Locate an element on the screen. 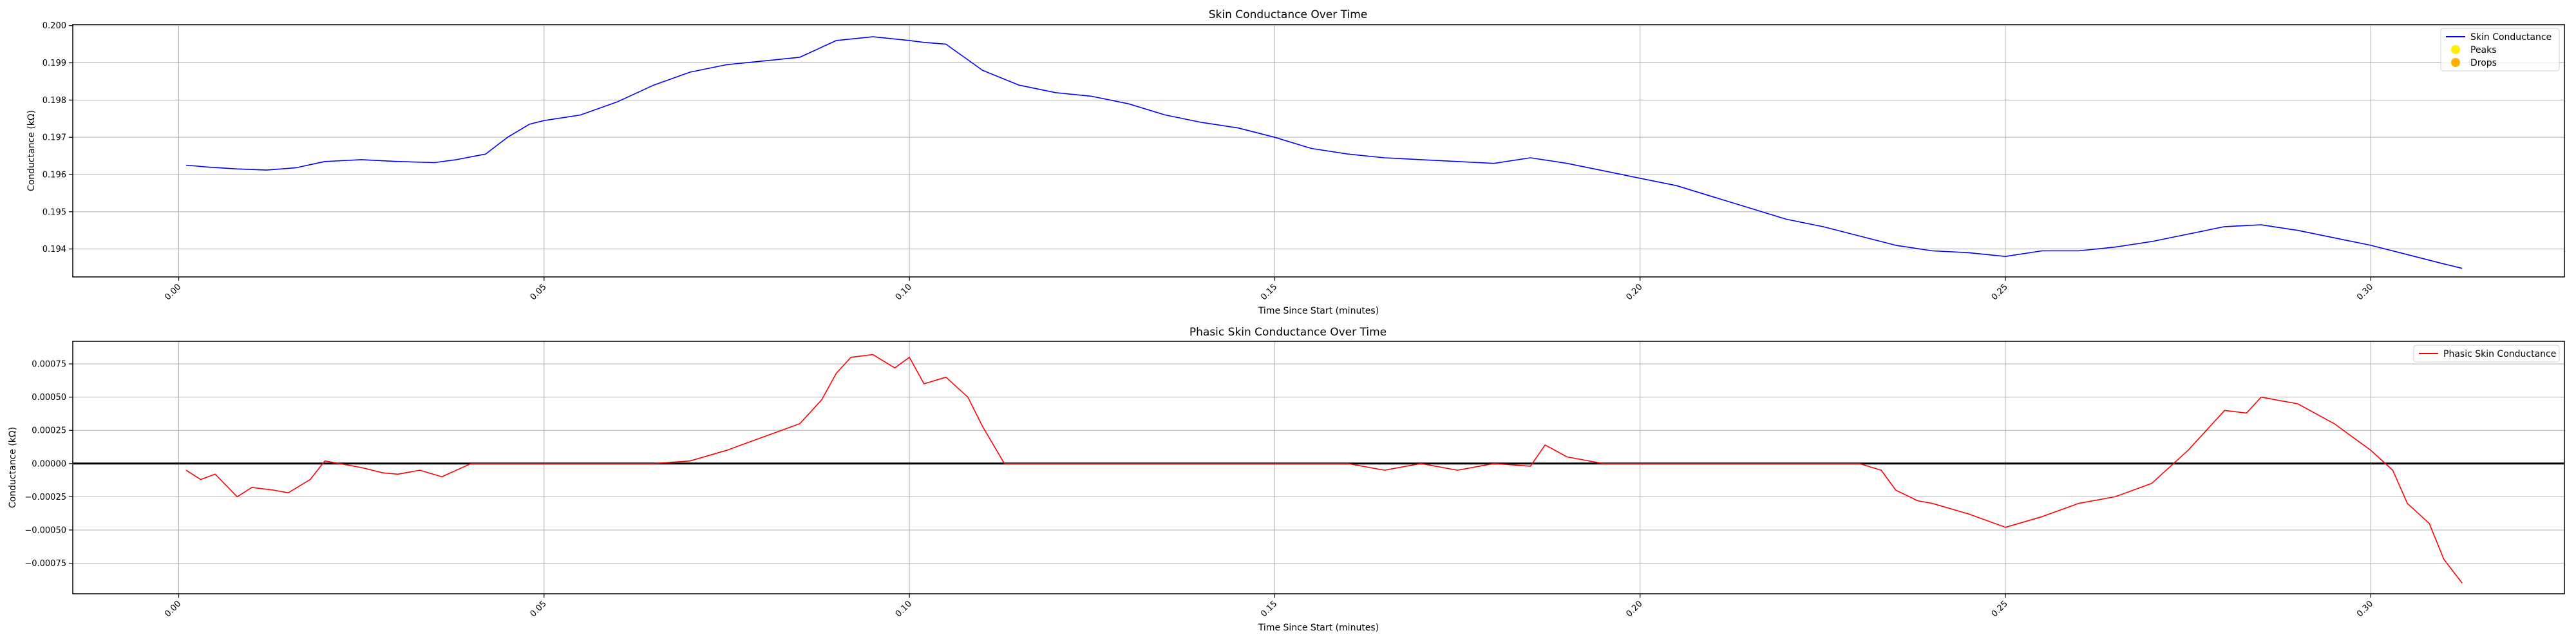 The image size is (2576, 644). legend-label: Phasic Skin Conductance is located at coordinates (2499, 354).